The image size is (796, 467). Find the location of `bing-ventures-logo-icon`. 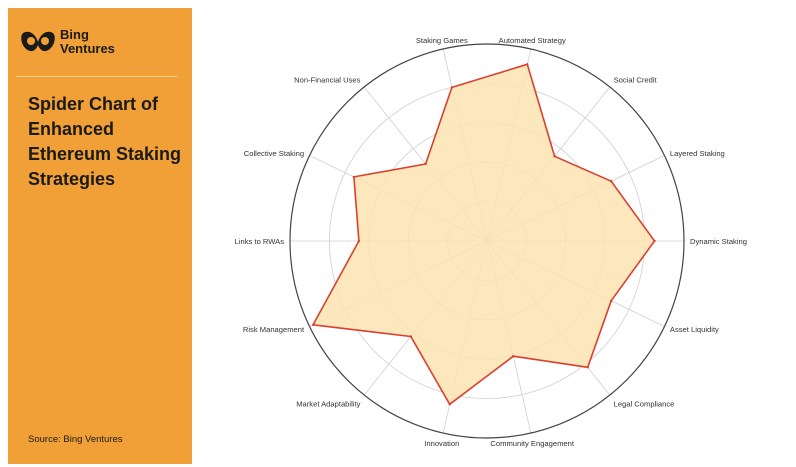

bing-ventures-logo-icon is located at coordinates (38, 41).